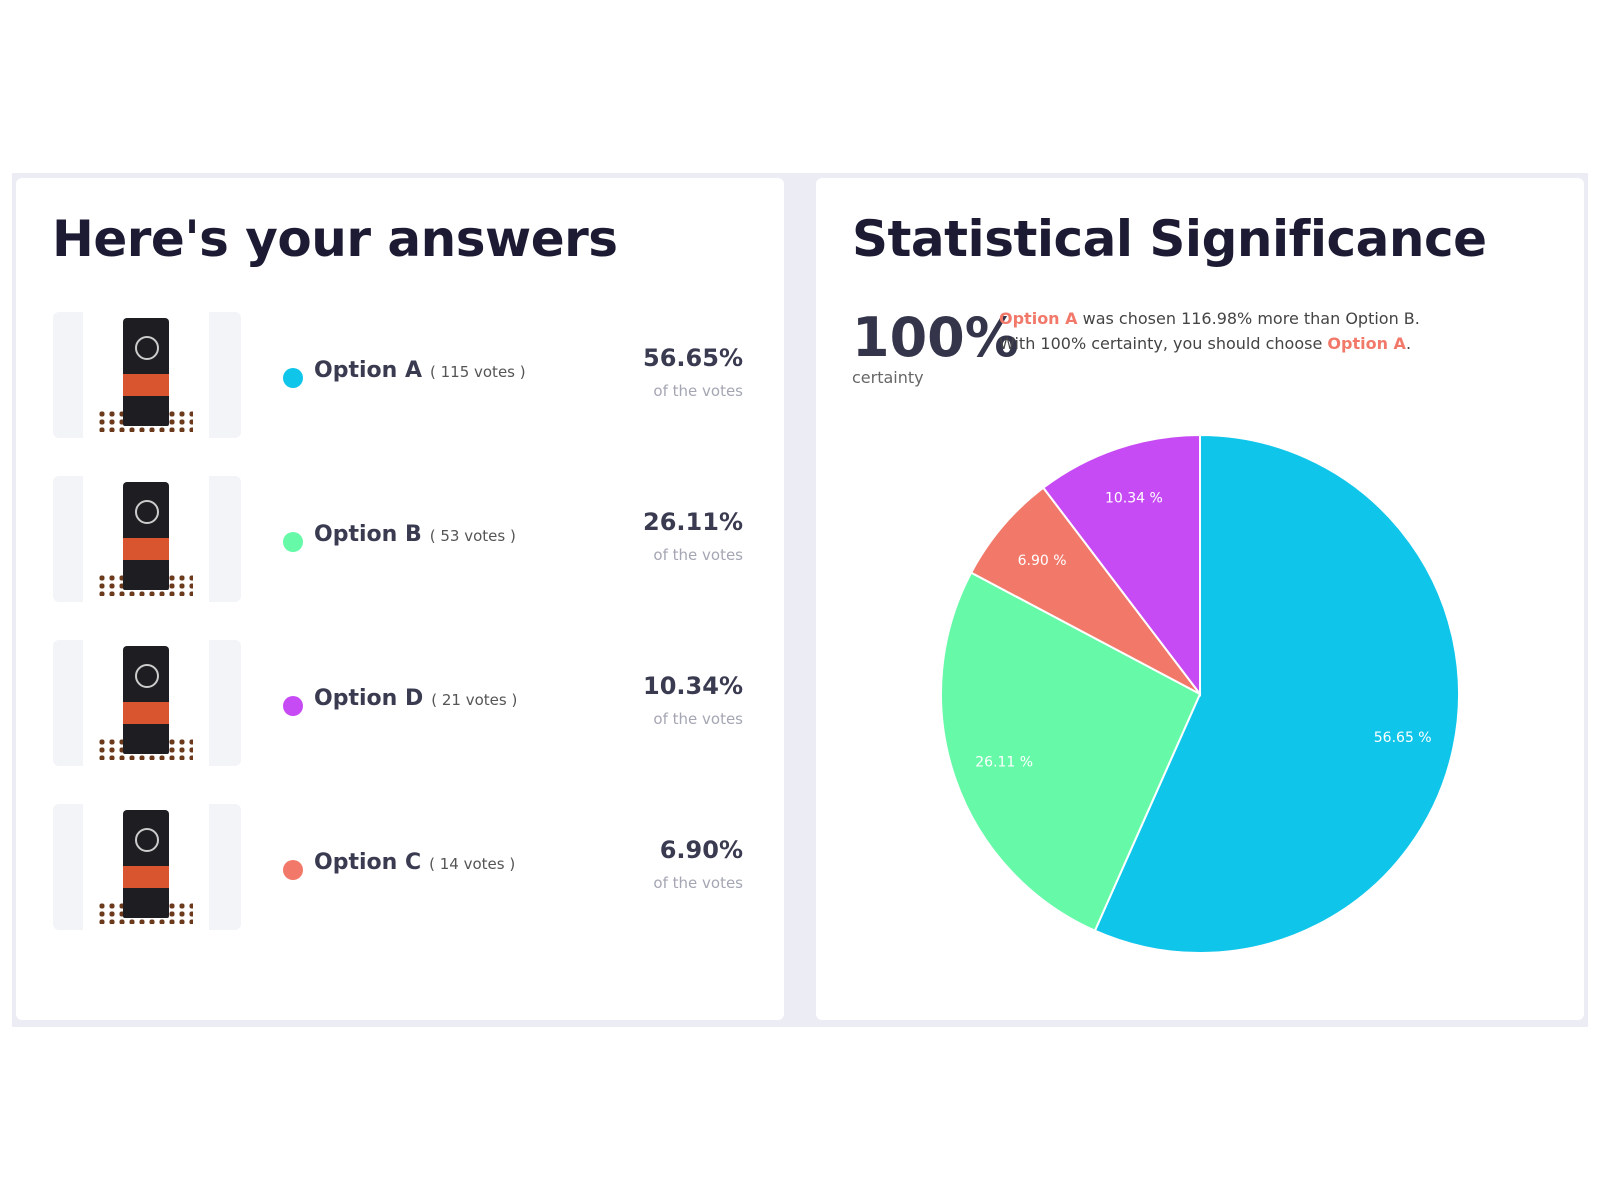  I want to click on option-row: Option B ( 53 votes ) 26.11% of the votes, so click(398, 539).